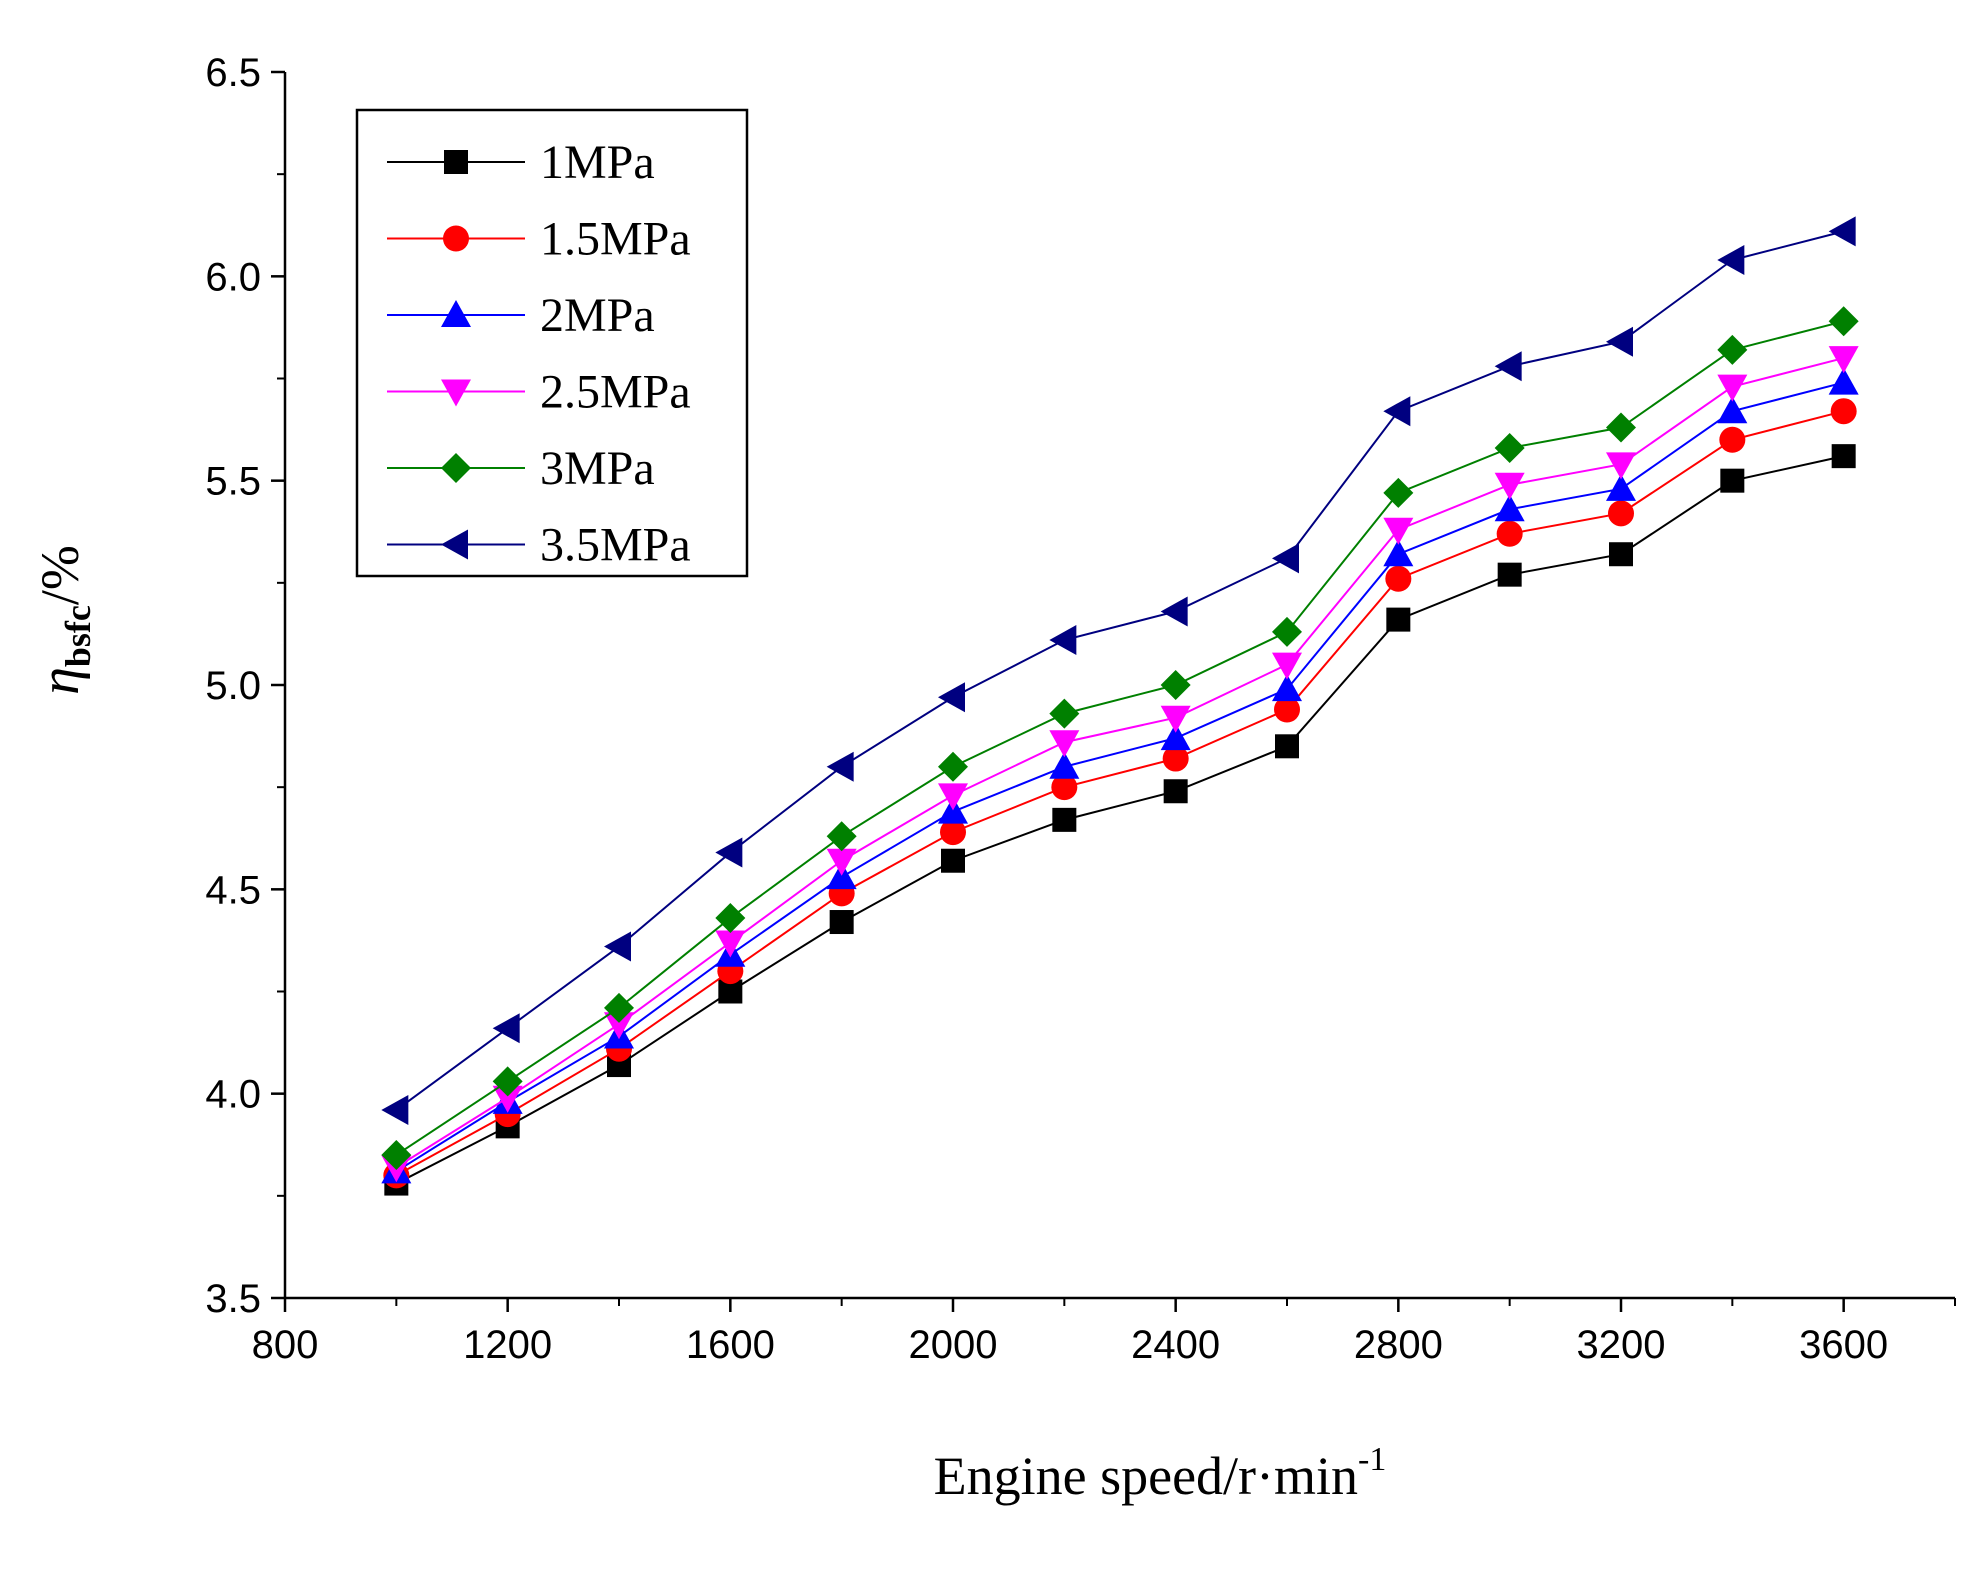 The image size is (1988, 1574). I want to click on x-tick-label: 2400, so click(1175, 1345).